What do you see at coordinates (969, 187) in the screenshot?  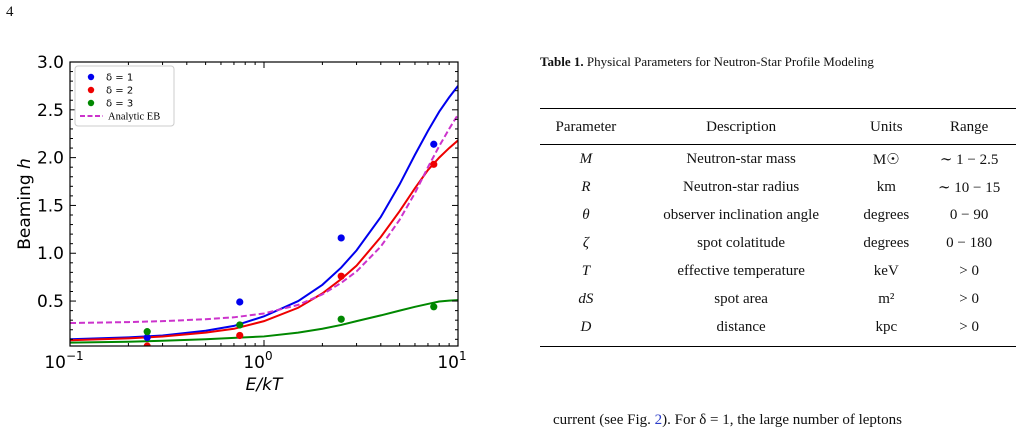 I see `cell-range: ∼ 10 − 15` at bounding box center [969, 187].